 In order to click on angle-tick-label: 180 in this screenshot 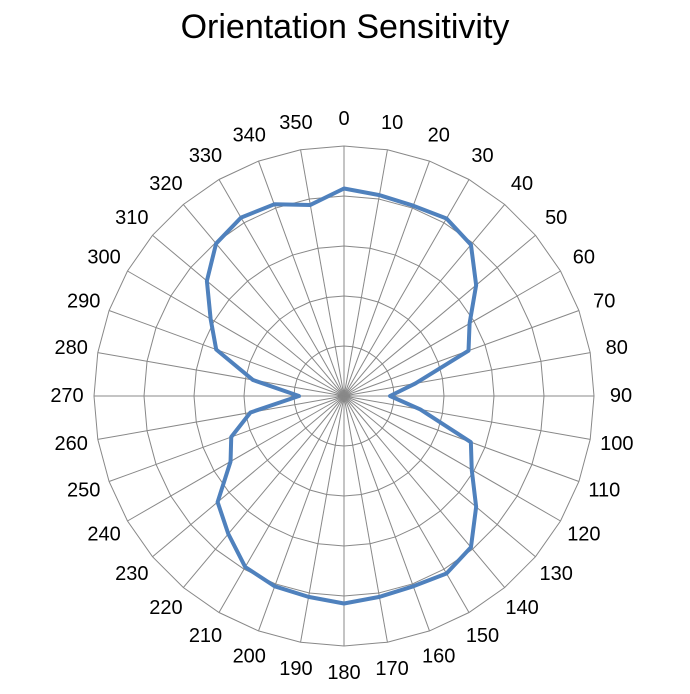, I will do `click(343, 673)`.